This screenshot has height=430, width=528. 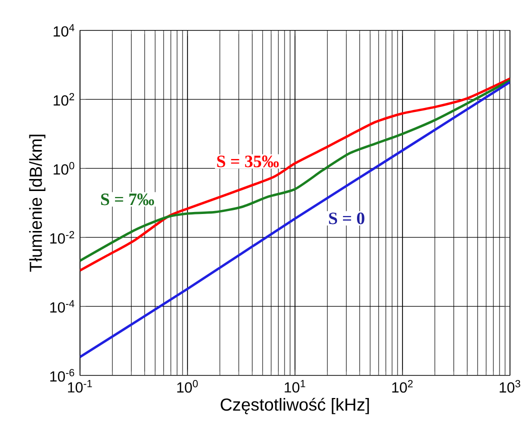 I want to click on x-tick-label: 10$^{-1}$, so click(x=80, y=386).